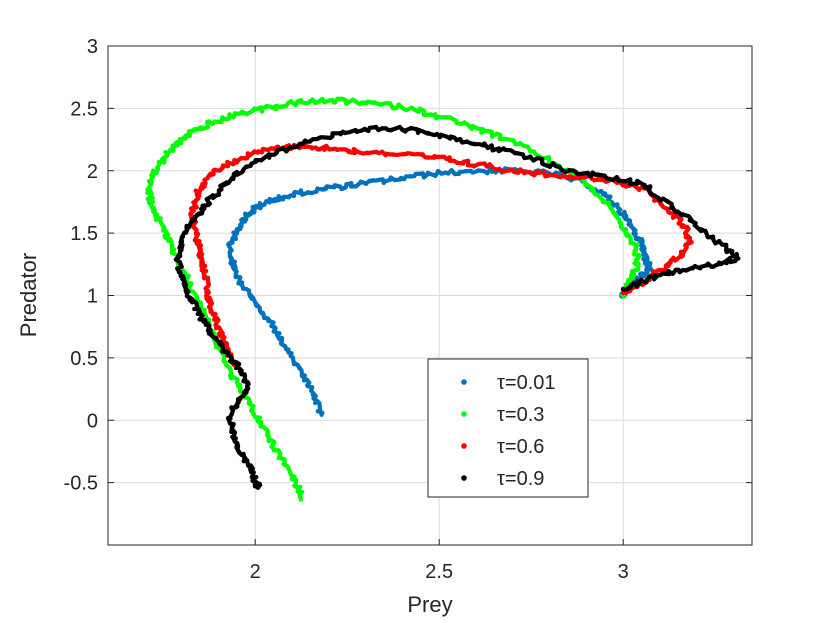 This screenshot has height=623, width=830. Describe the element at coordinates (92, 172) in the screenshot. I see `y-tick-label: 2` at that location.